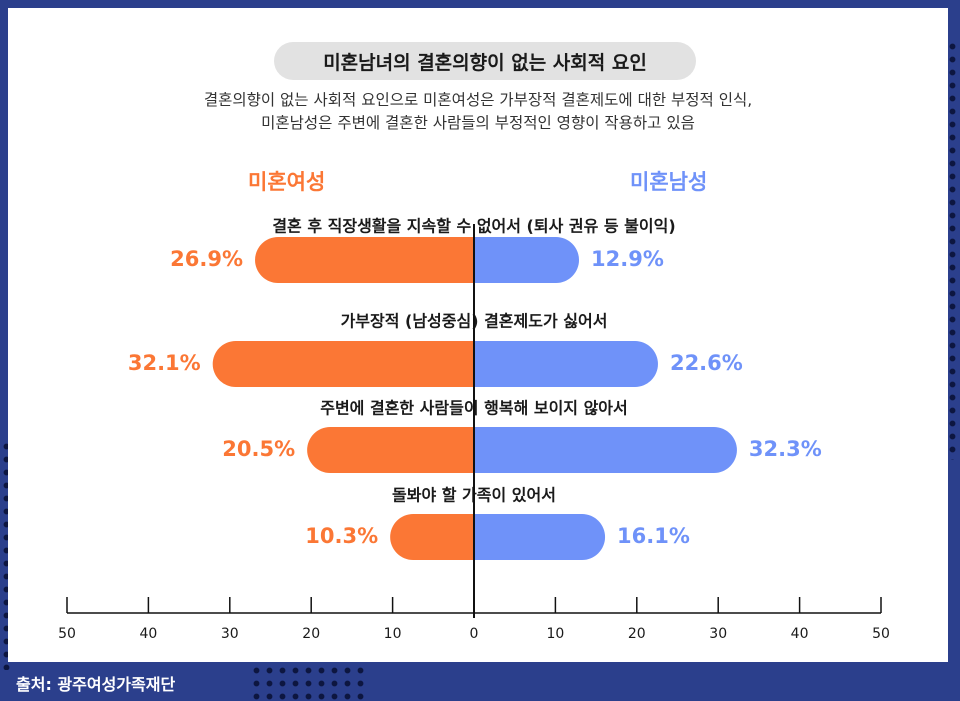 The height and width of the screenshot is (701, 960). What do you see at coordinates (310, 682) in the screenshot?
I see `decorative-dots-bottom` at bounding box center [310, 682].